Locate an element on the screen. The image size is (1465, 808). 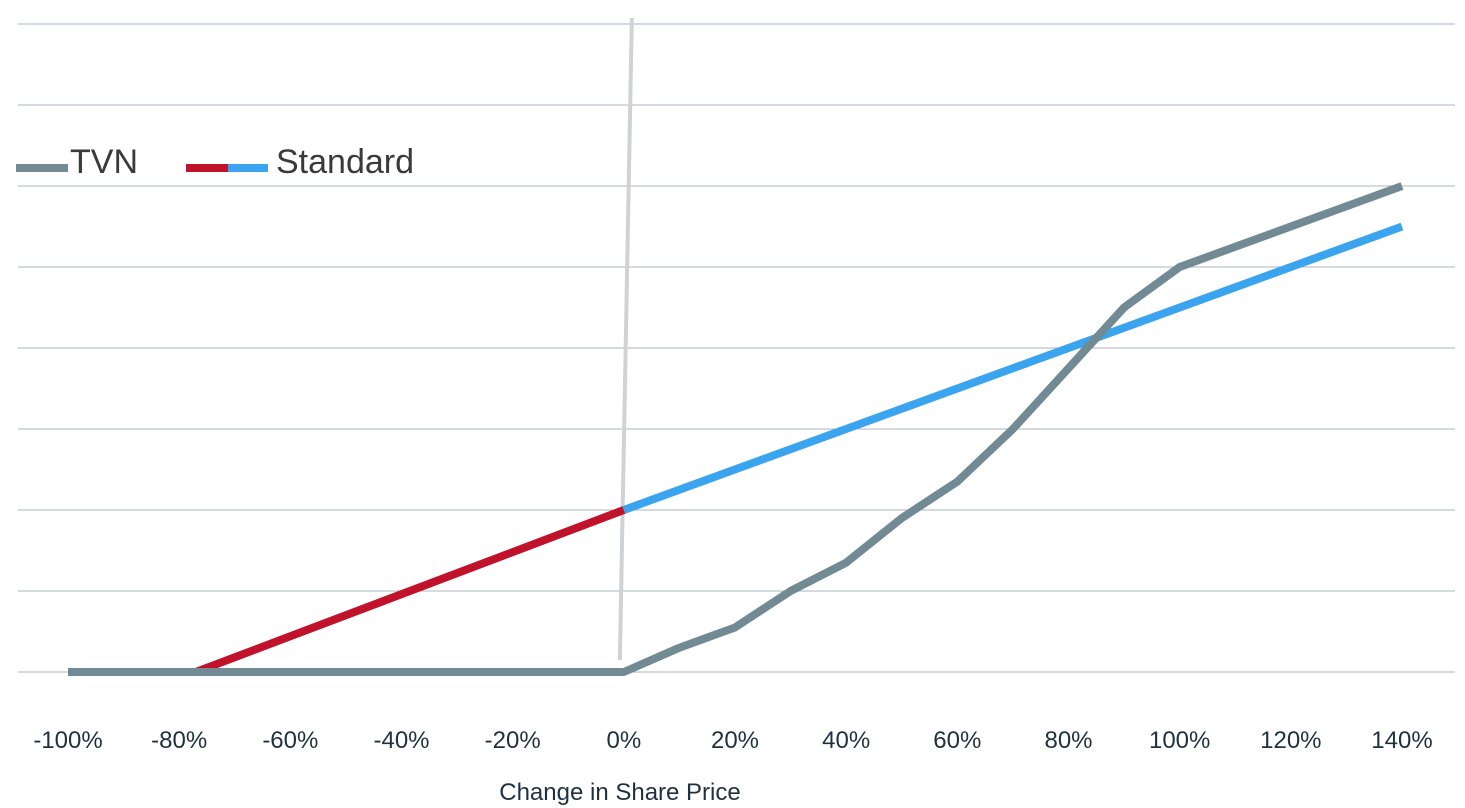
x-tick-label: -100% is located at coordinates (67, 740).